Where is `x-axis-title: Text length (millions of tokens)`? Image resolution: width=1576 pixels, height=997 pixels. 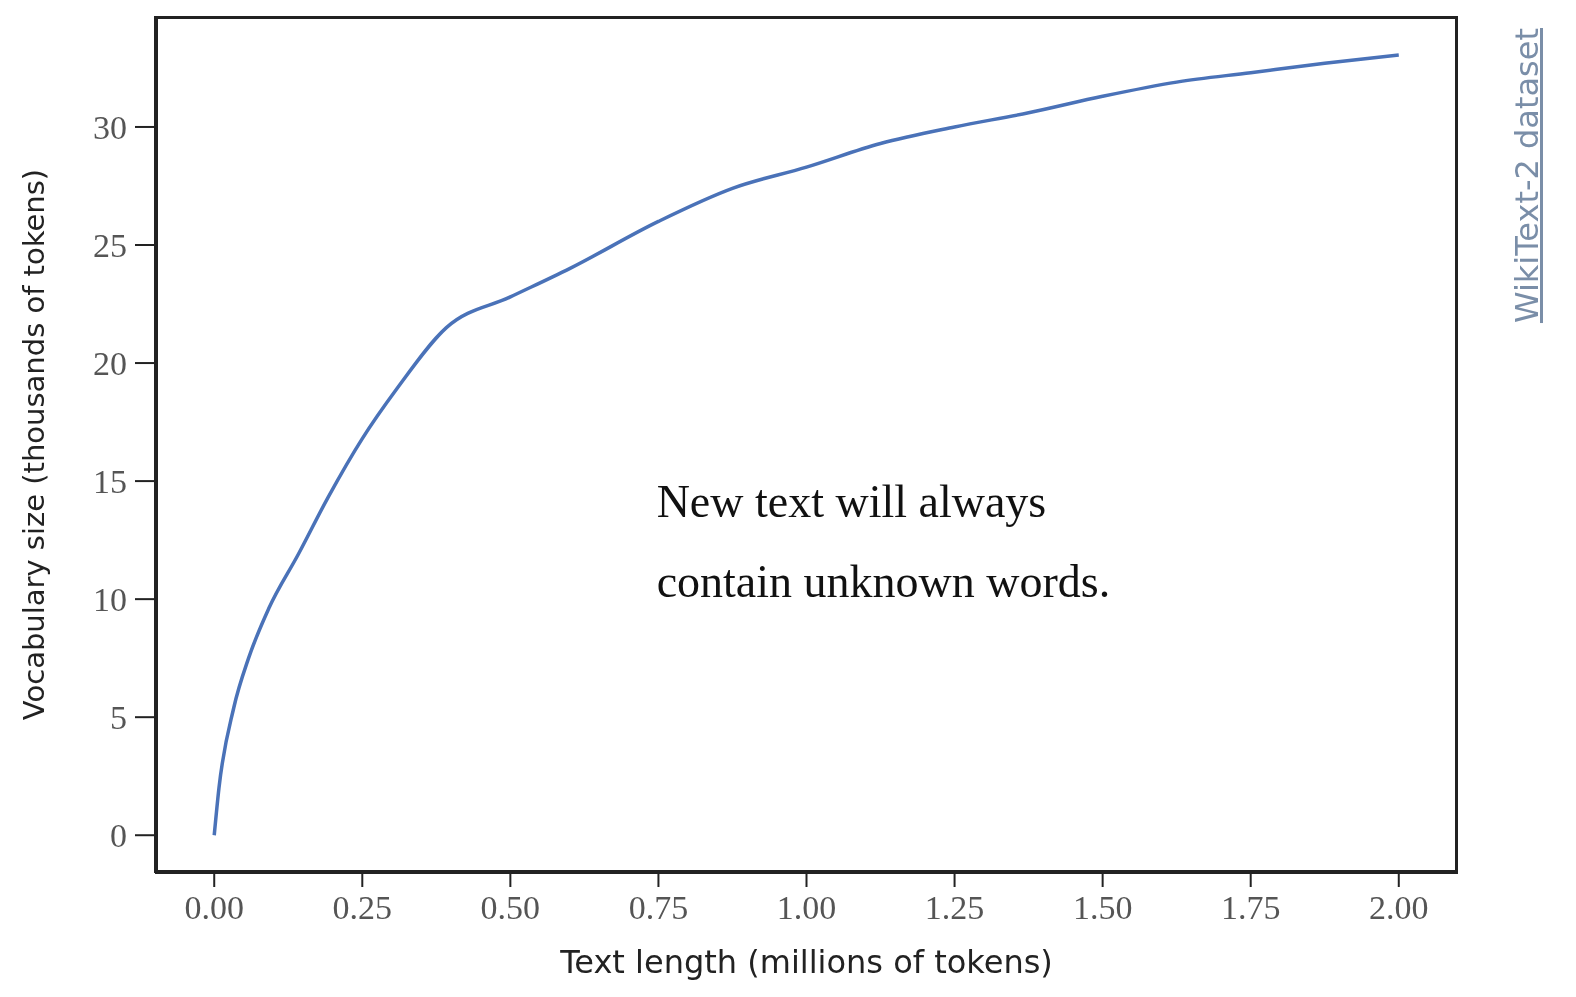
x-axis-title: Text length (millions of tokens) is located at coordinates (806, 962).